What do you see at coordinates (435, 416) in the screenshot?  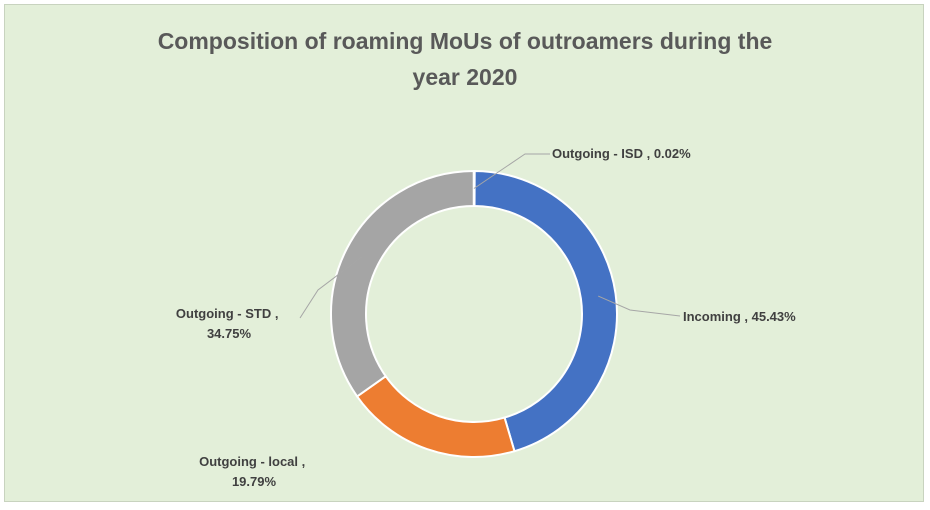 I see `slice-outgoing-local` at bounding box center [435, 416].